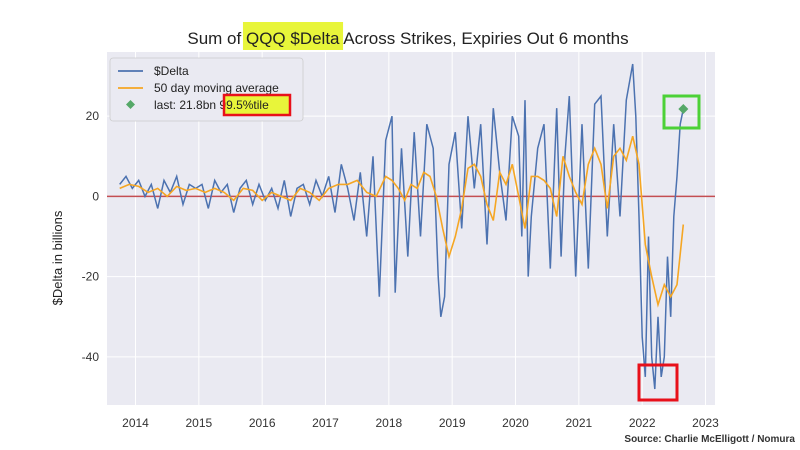  Describe the element at coordinates (216, 88) in the screenshot. I see `legend-ma-label: 50 day moving average` at that location.